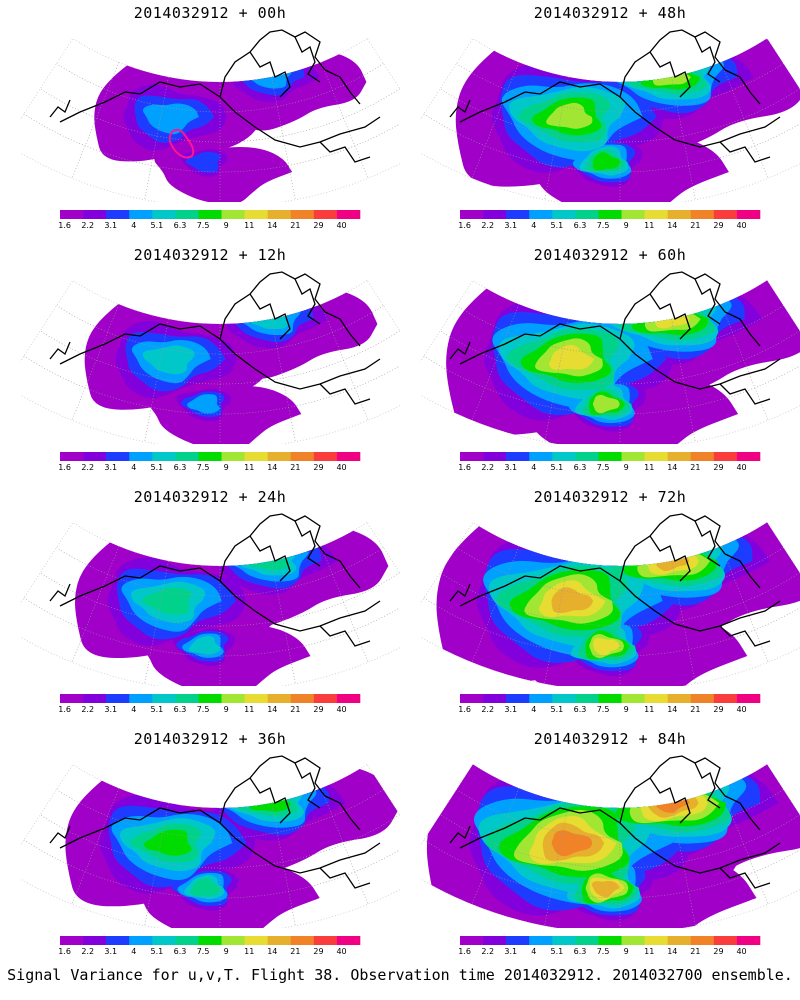 This screenshot has width=800, height=1000. Describe the element at coordinates (610, 255) in the screenshot. I see `panel-title: 2014032912 + 60h` at that location.